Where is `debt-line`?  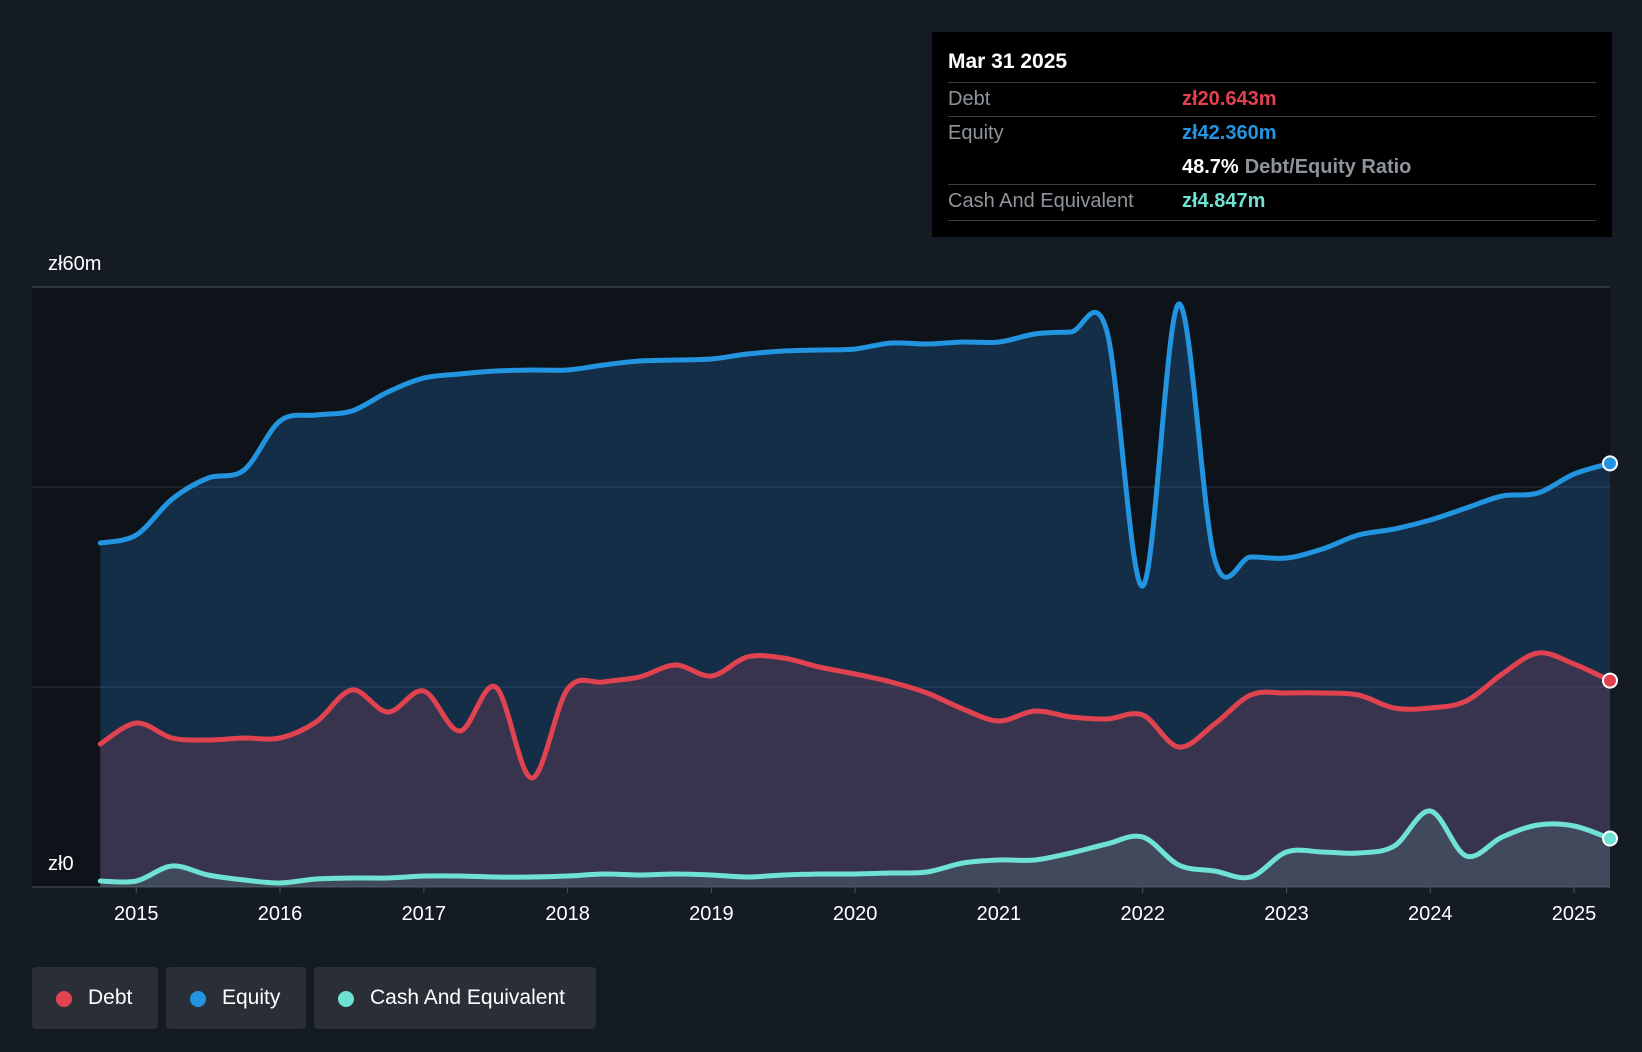
debt-line is located at coordinates (855, 715).